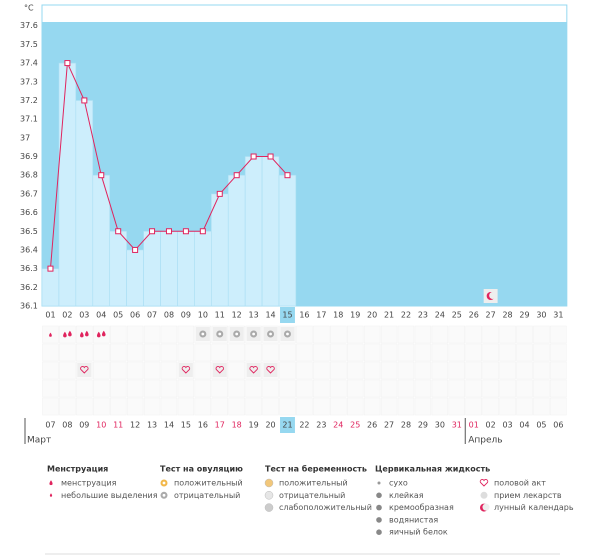 This screenshot has height=559, width=600. What do you see at coordinates (440, 315) in the screenshot?
I see `day-label: 24` at bounding box center [440, 315].